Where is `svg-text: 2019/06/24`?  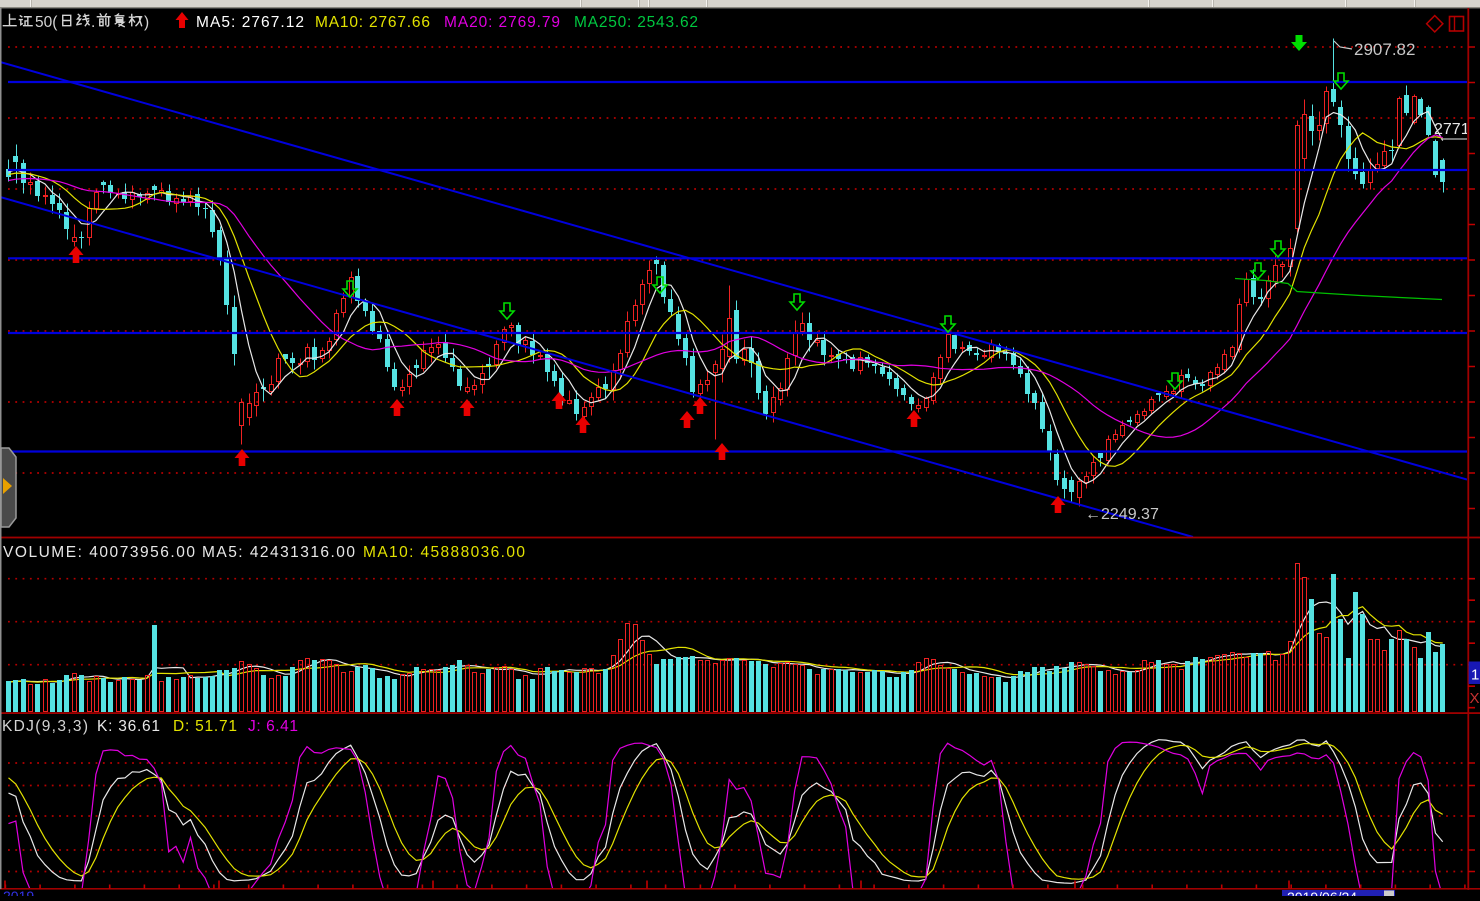
svg-text: 2019/06/24 is located at coordinates (1322, 892).